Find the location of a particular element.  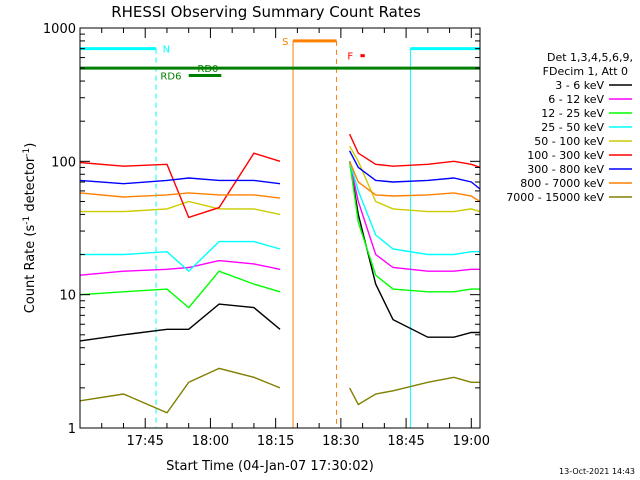

legend-entry-label: 100 - 300 keV is located at coordinates (565, 155).